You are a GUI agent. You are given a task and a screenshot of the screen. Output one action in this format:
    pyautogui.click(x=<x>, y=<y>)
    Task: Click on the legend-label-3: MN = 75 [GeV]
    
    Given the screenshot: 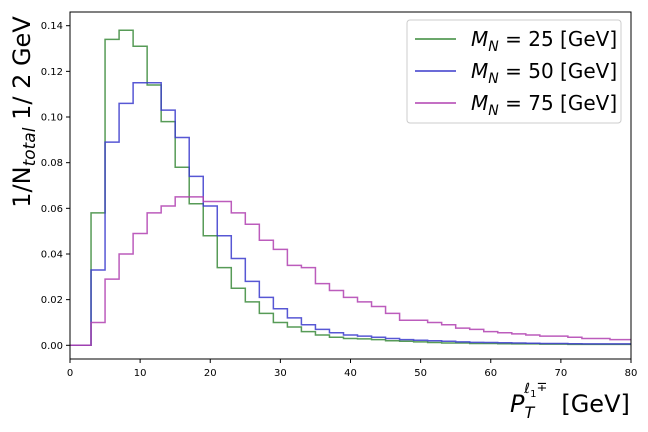 What is the action you would take?
    pyautogui.click(x=544, y=105)
    